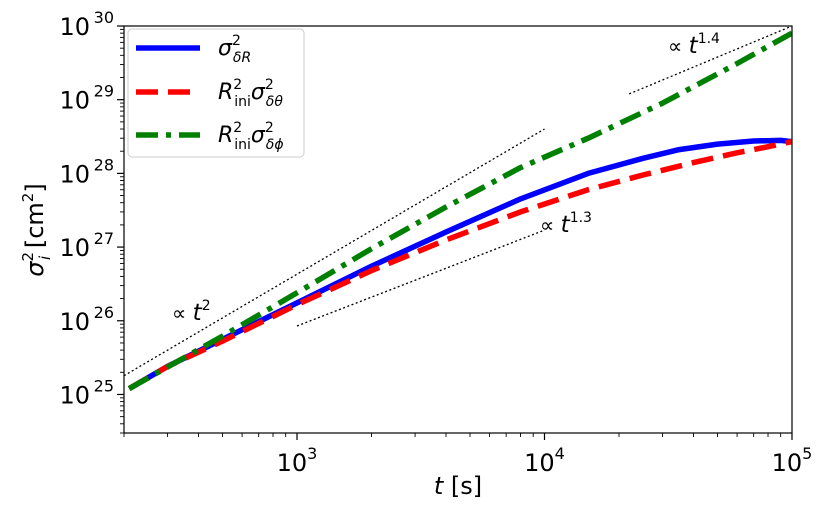 Image resolution: width=830 pixels, height=519 pixels. Describe the element at coordinates (86, 245) in the screenshot. I see `y-tick-label: 10 27` at that location.